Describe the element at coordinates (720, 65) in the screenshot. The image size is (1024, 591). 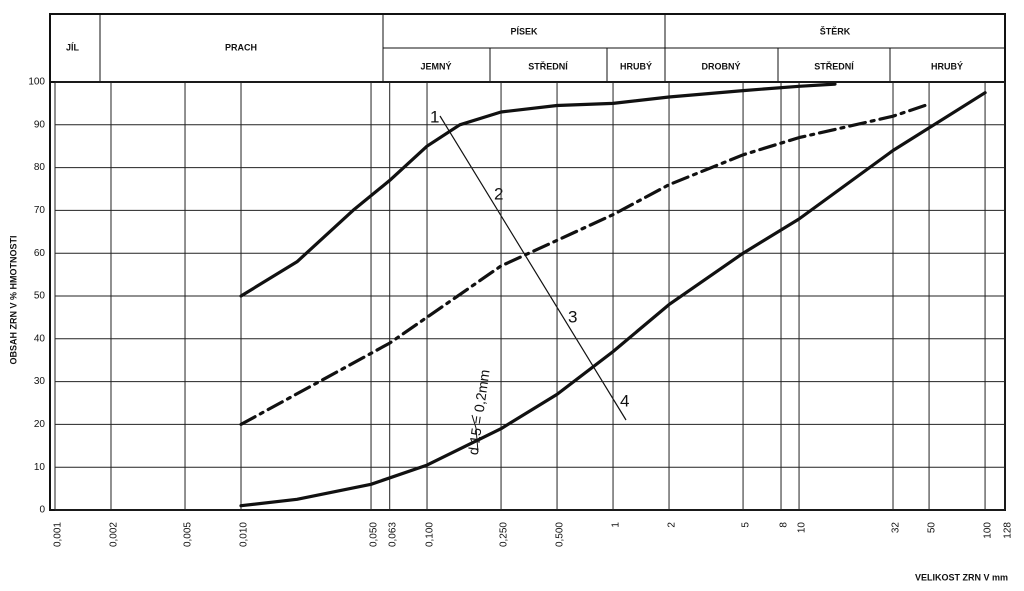
I see `header-label: DROBNÝ` at that location.